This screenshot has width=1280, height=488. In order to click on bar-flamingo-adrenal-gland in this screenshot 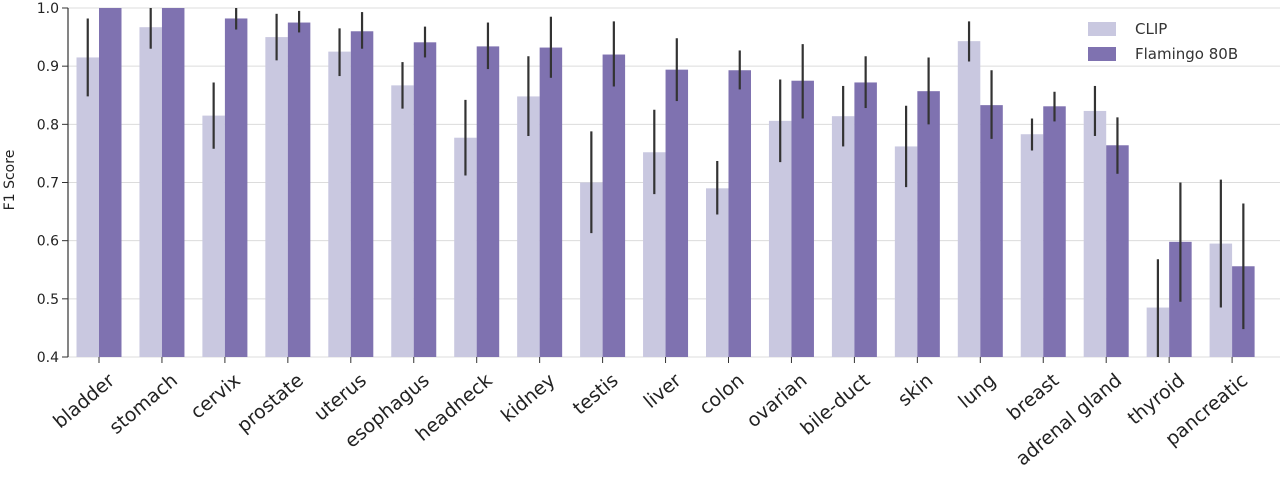, I will do `click(1117, 251)`.